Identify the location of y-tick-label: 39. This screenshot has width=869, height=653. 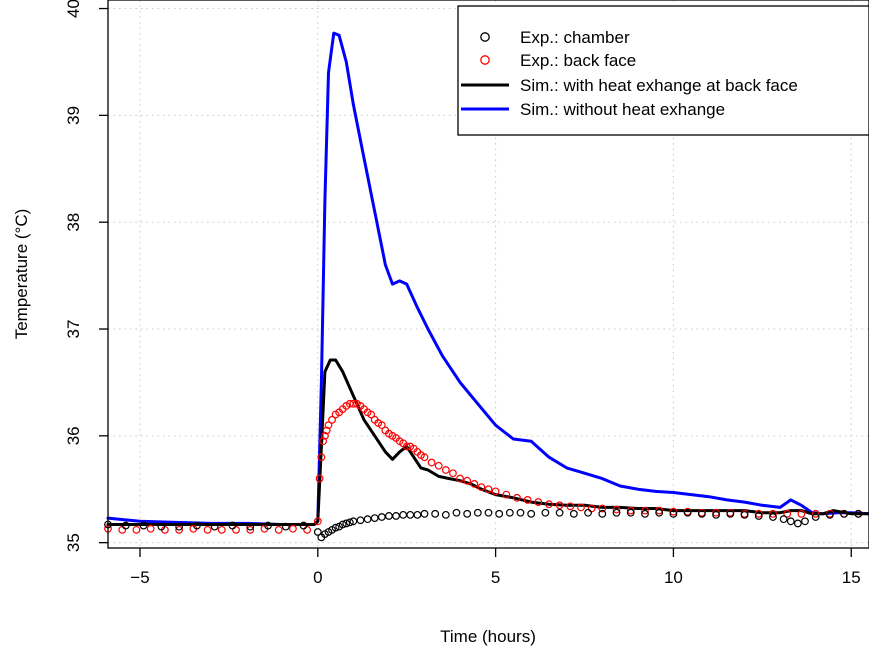
(73, 115).